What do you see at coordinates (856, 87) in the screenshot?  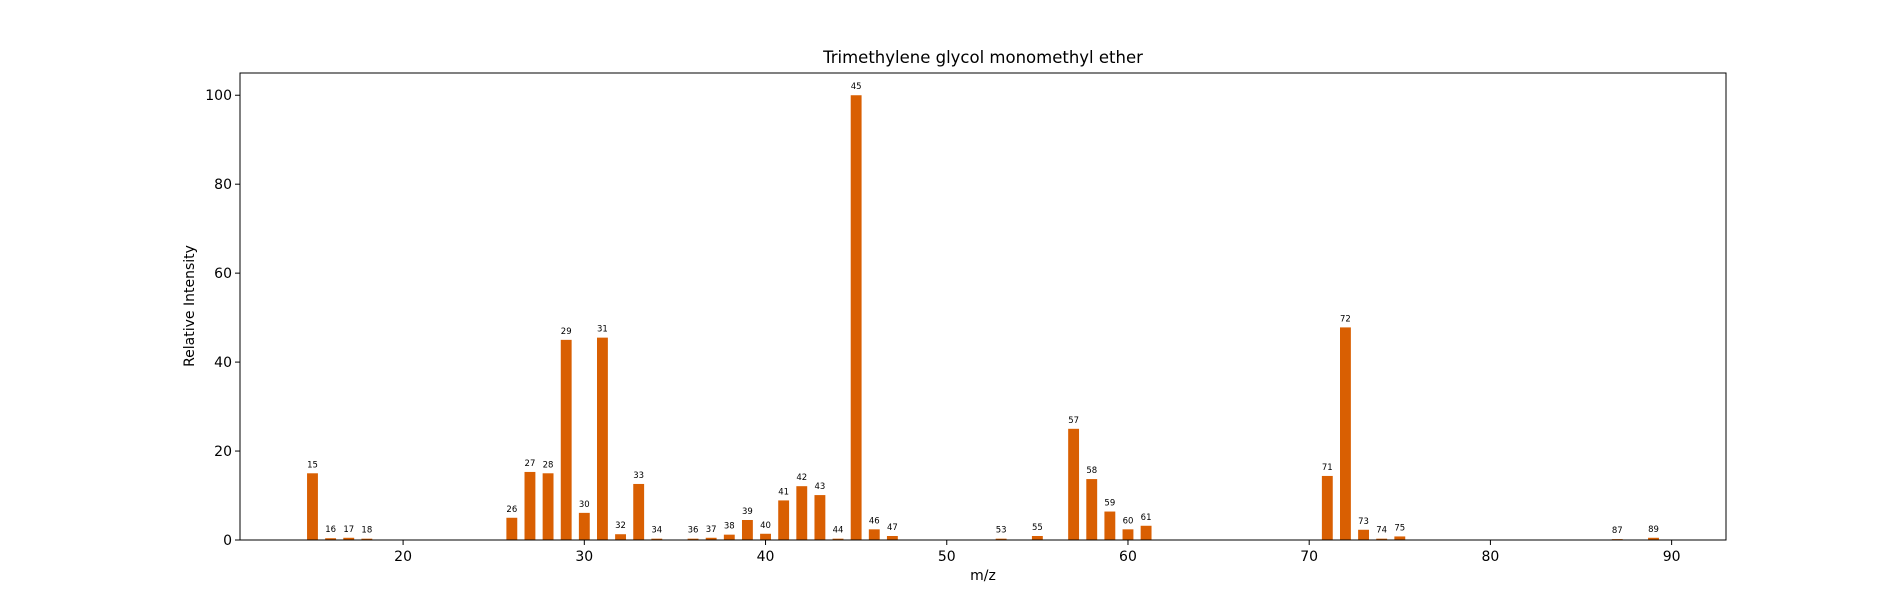 I see `bar-label-45: 45` at bounding box center [856, 87].